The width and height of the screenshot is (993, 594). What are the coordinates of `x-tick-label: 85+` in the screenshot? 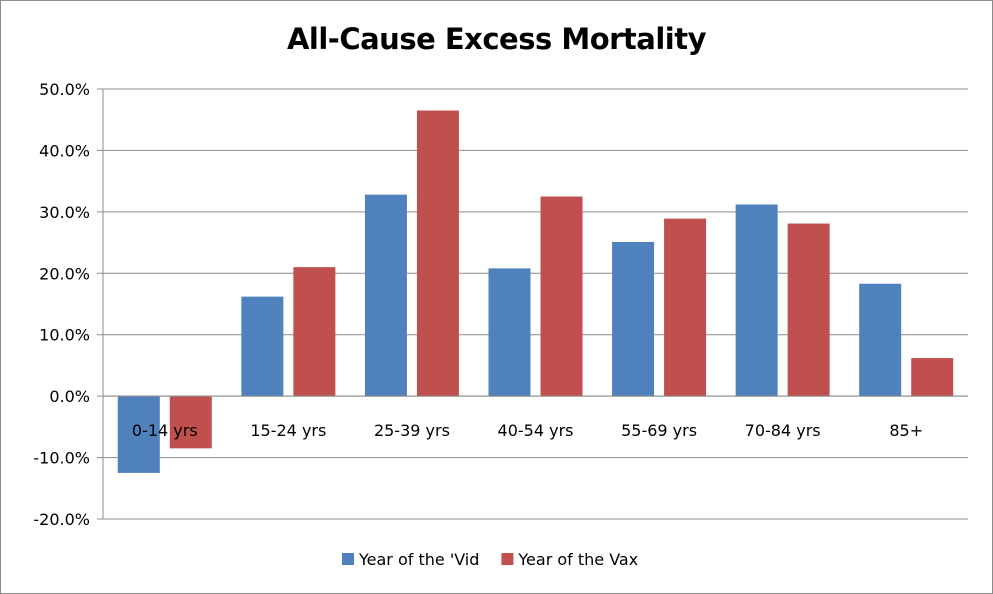 It's located at (906, 430).